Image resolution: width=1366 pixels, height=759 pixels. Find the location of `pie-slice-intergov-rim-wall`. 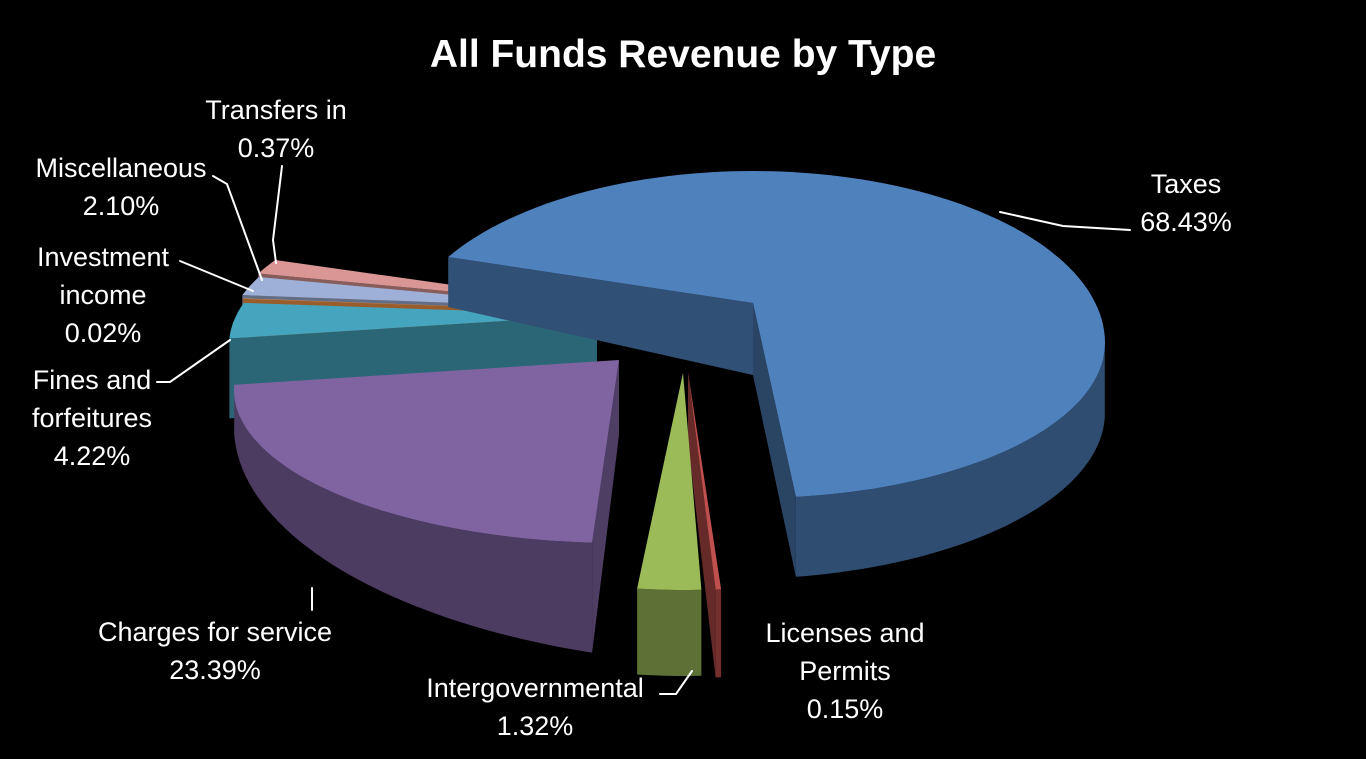

pie-slice-intergov-rim-wall is located at coordinates (669, 632).